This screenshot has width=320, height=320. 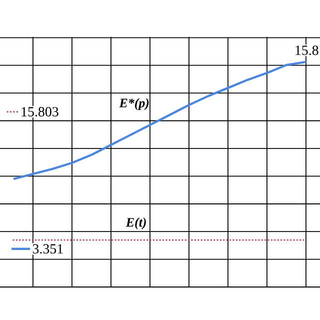 I want to click on text: 15.8, so click(x=307, y=51).